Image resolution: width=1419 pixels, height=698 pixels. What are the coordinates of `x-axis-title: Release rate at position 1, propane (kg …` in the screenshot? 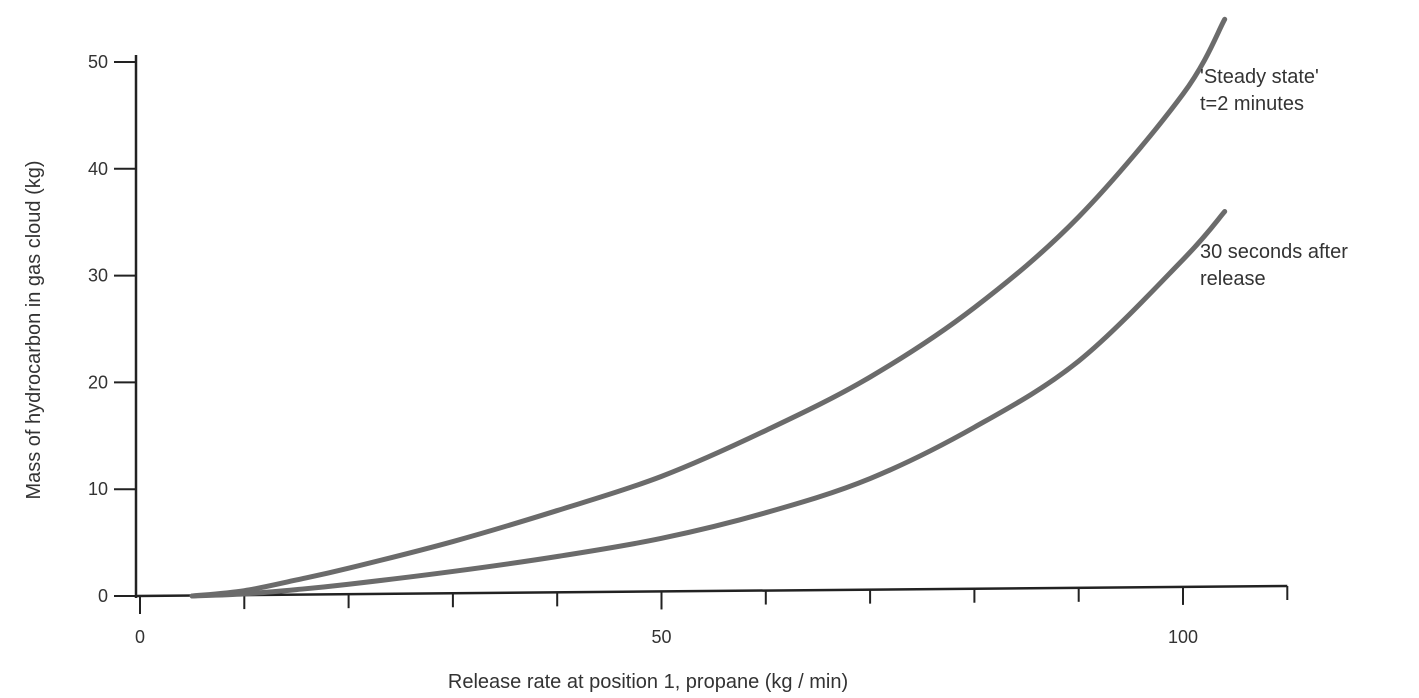 It's located at (648, 682).